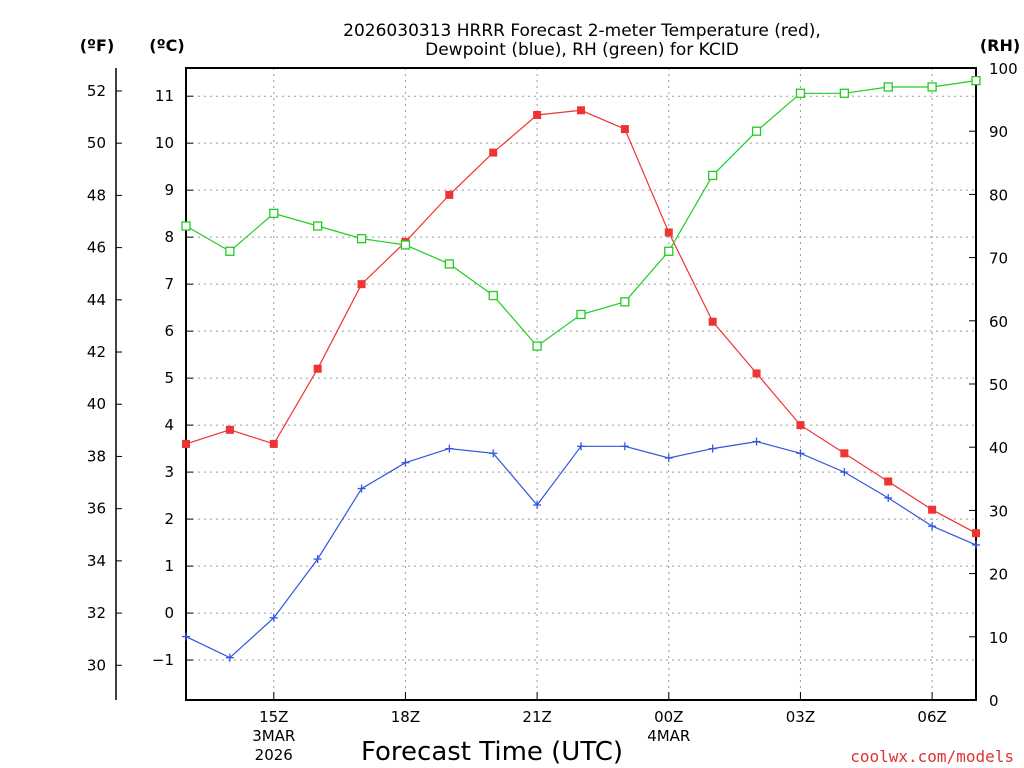 The width and height of the screenshot is (1024, 768). What do you see at coordinates (274, 755) in the screenshot?
I see `x-tick-year-label: 2026` at bounding box center [274, 755].